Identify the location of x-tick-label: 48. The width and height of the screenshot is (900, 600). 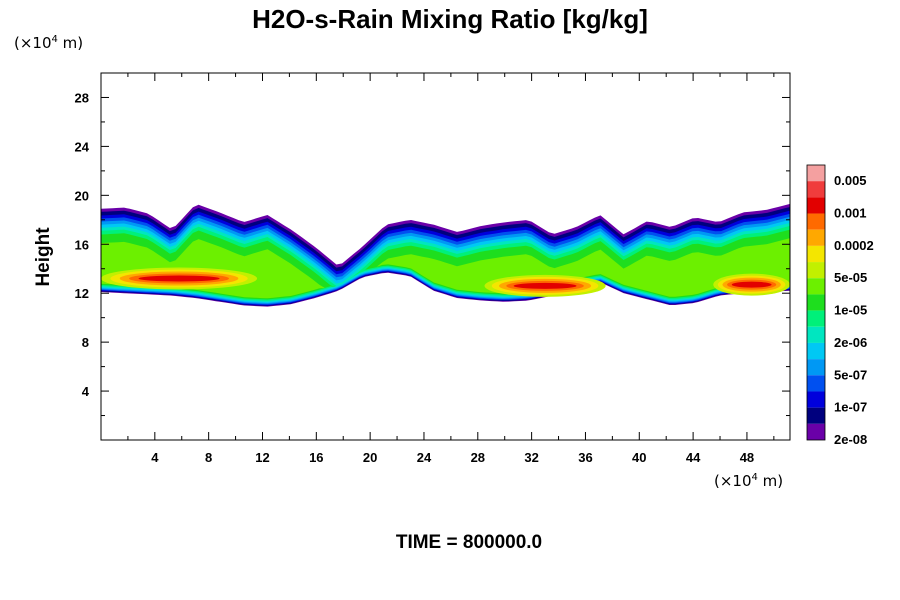
(747, 457).